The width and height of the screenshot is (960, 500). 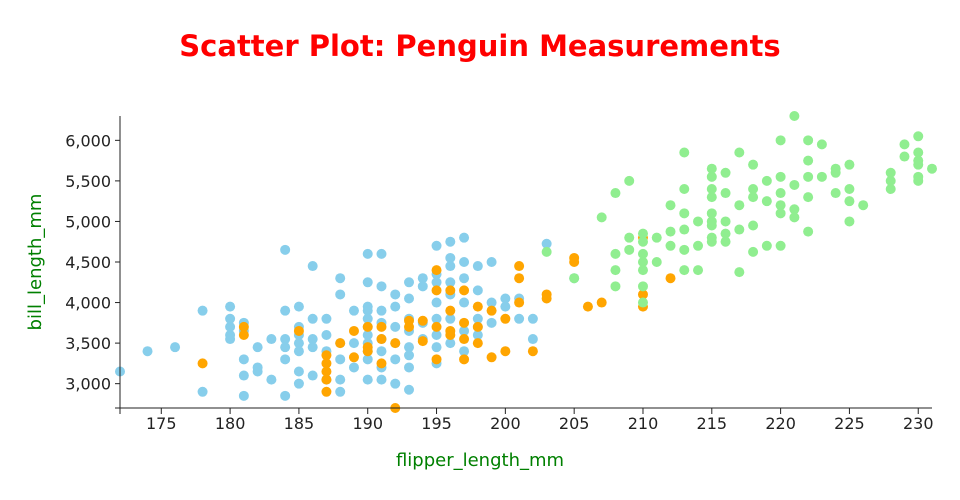 I want to click on y-ticks: 3,000 3,500 4,000 4,500 5,000 5,500 6,000, so click(x=92, y=270).